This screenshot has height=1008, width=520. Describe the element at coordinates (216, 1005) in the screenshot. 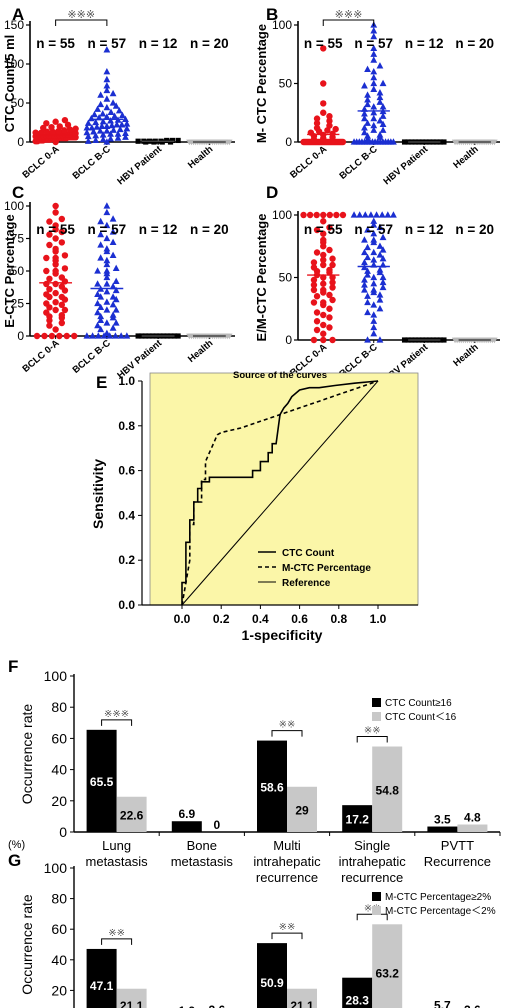

I see `bar-value-label: 2.6` at that location.